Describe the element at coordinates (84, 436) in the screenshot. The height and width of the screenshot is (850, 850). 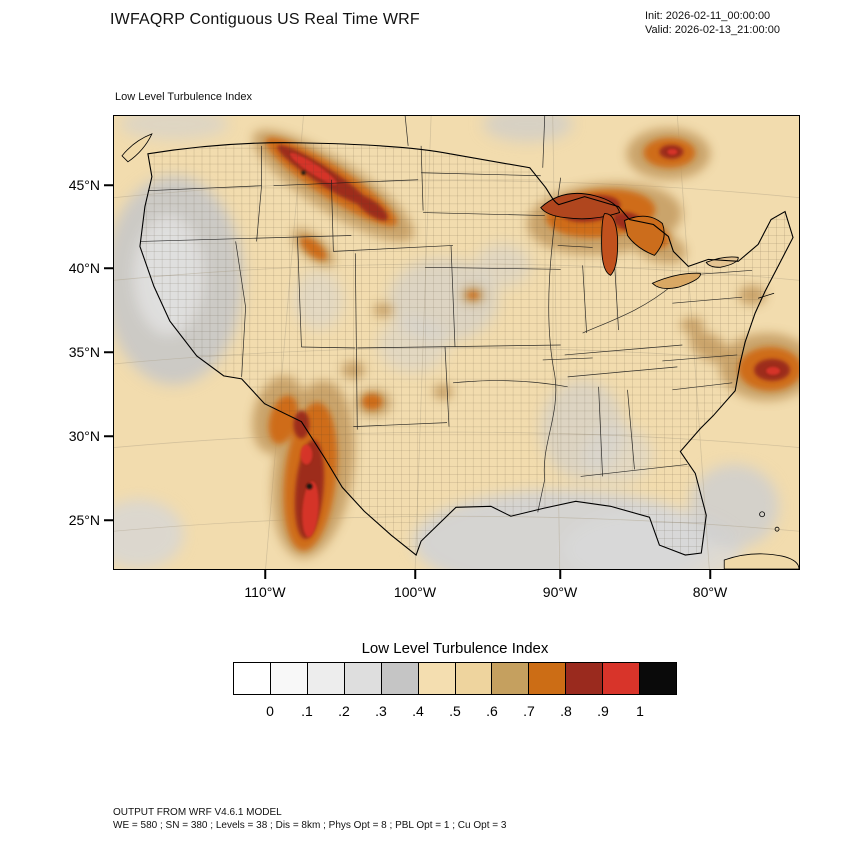
I see `lat-tick-label: 30°N` at that location.